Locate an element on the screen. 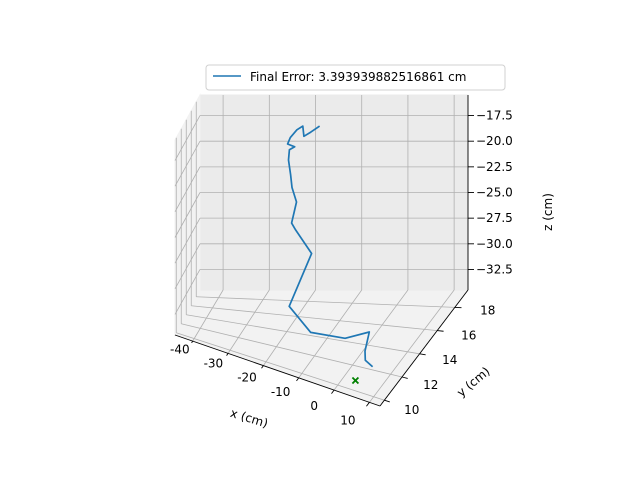 The image size is (640, 480). x-tick-label: -30 is located at coordinates (214, 364).